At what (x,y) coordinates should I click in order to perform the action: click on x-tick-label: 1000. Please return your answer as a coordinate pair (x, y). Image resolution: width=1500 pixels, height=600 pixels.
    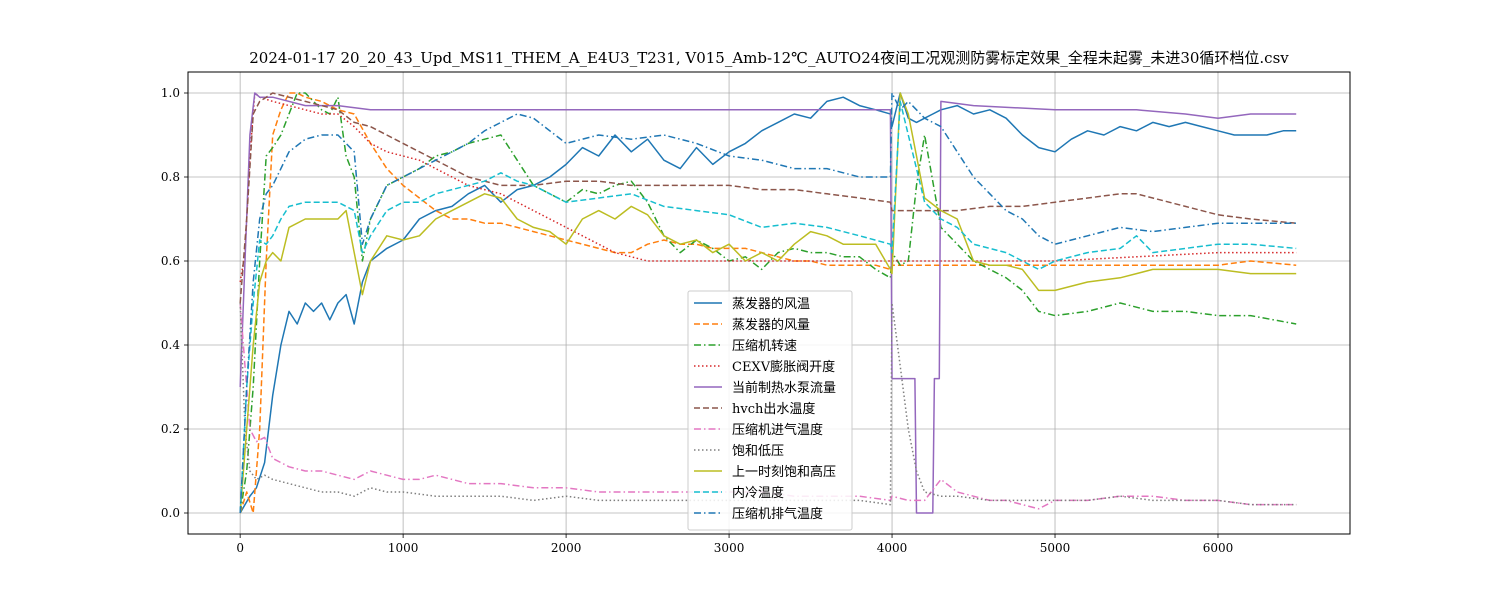
    Looking at the image, I should click on (403, 548).